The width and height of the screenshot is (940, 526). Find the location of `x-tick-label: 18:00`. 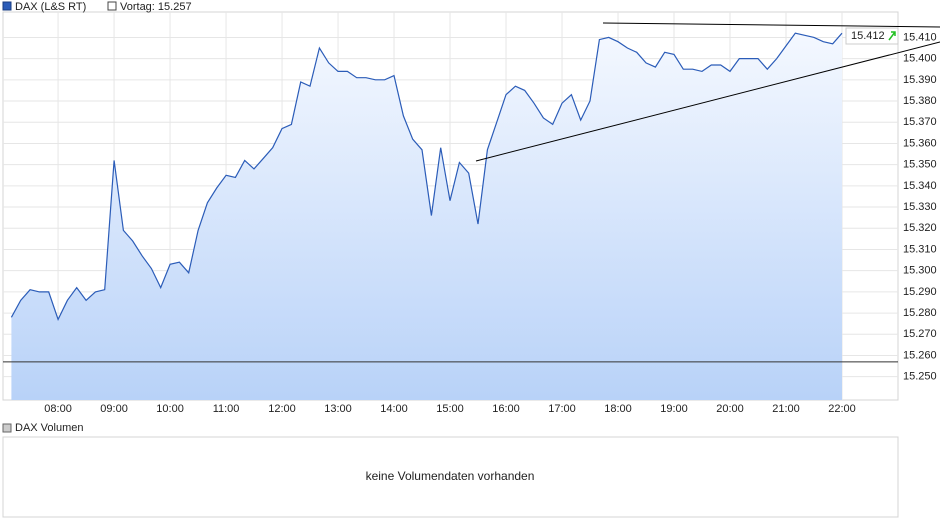

x-tick-label: 18:00 is located at coordinates (618, 409).